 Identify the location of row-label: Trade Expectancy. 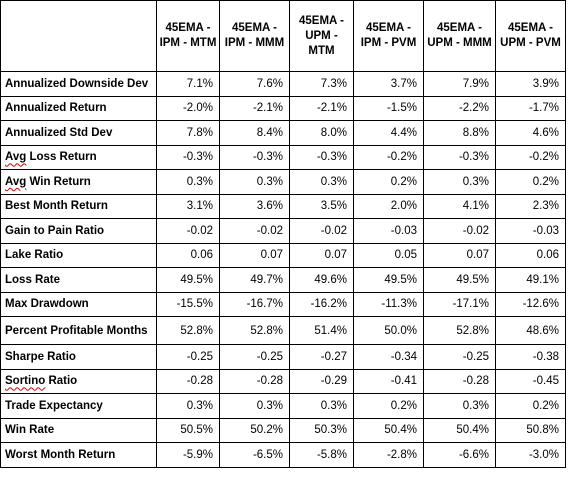
(78, 406).